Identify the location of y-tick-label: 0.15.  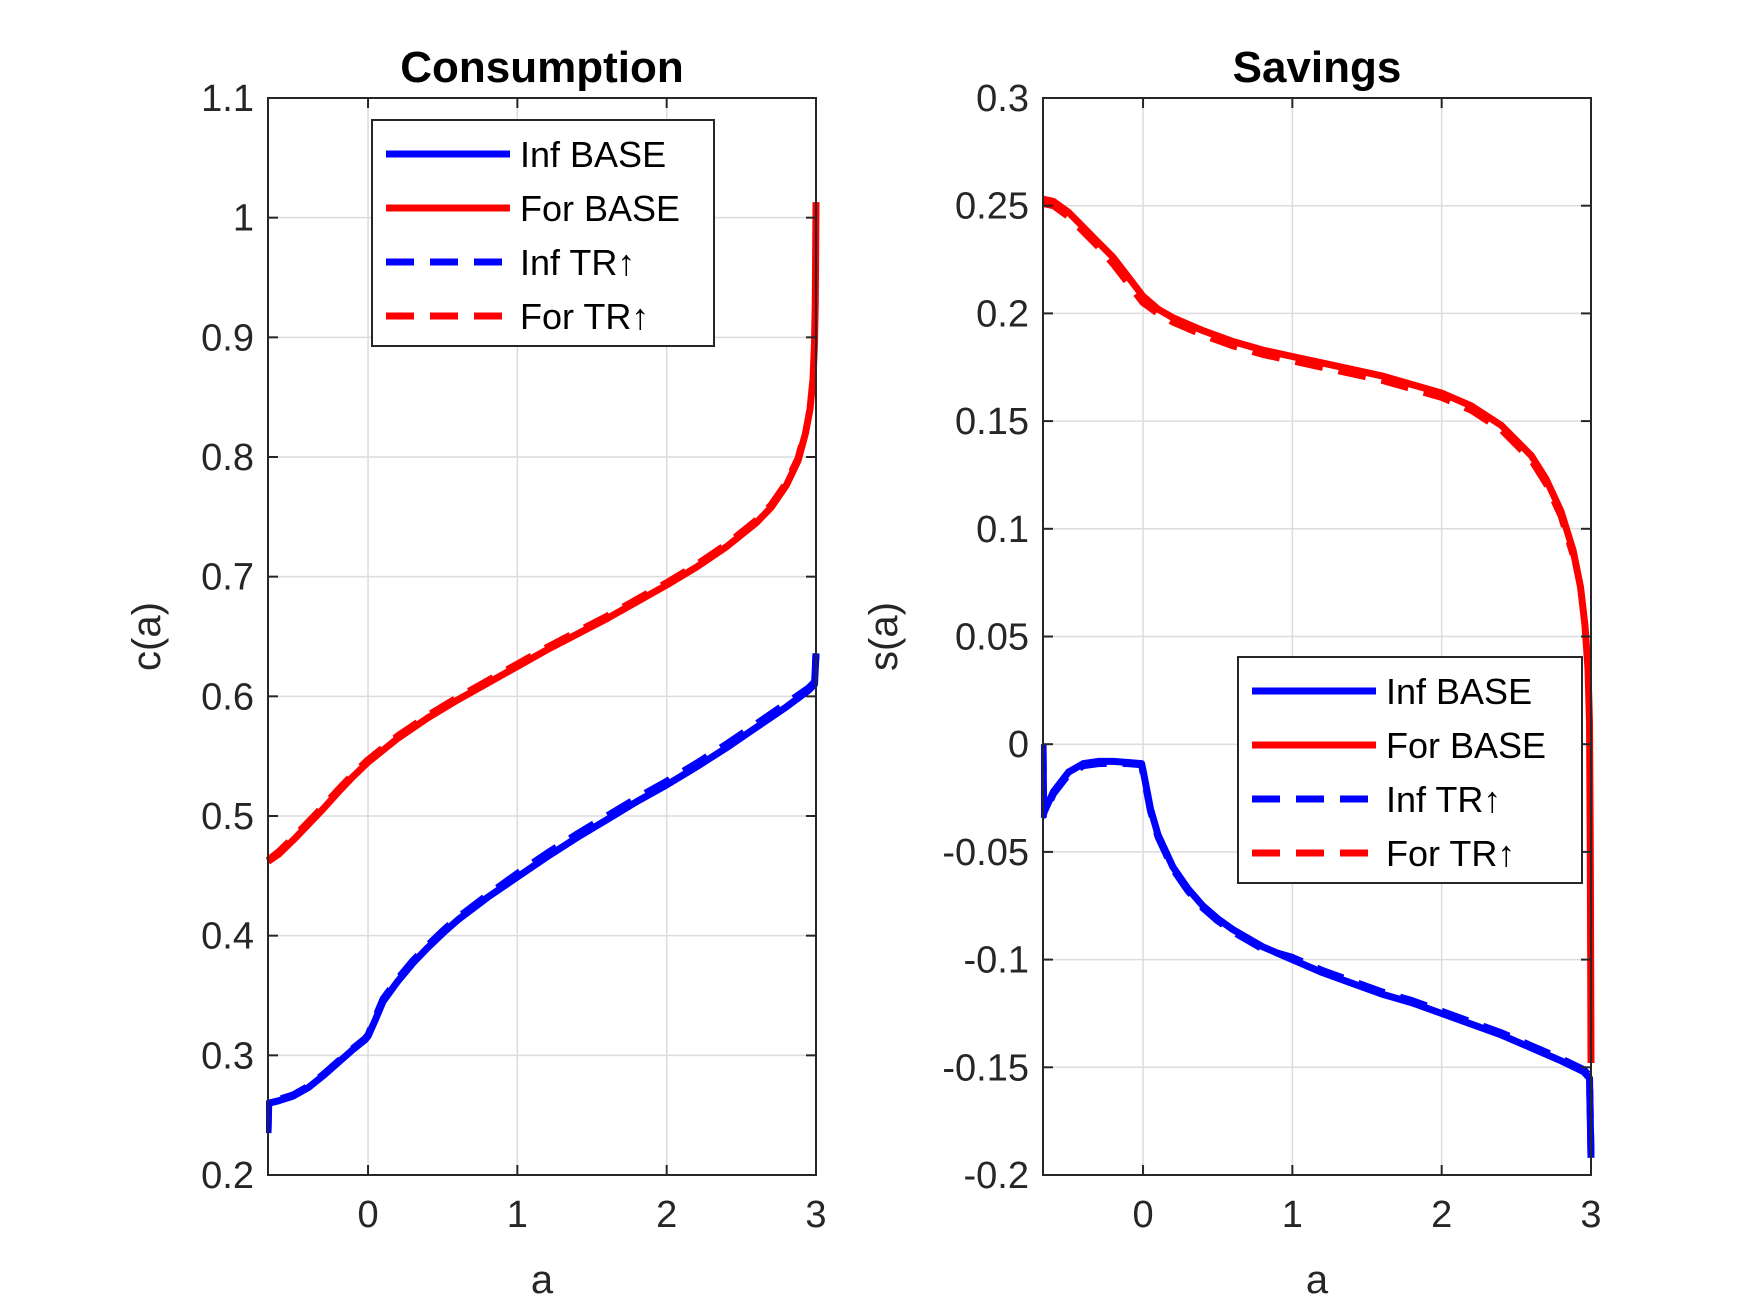
(992, 422).